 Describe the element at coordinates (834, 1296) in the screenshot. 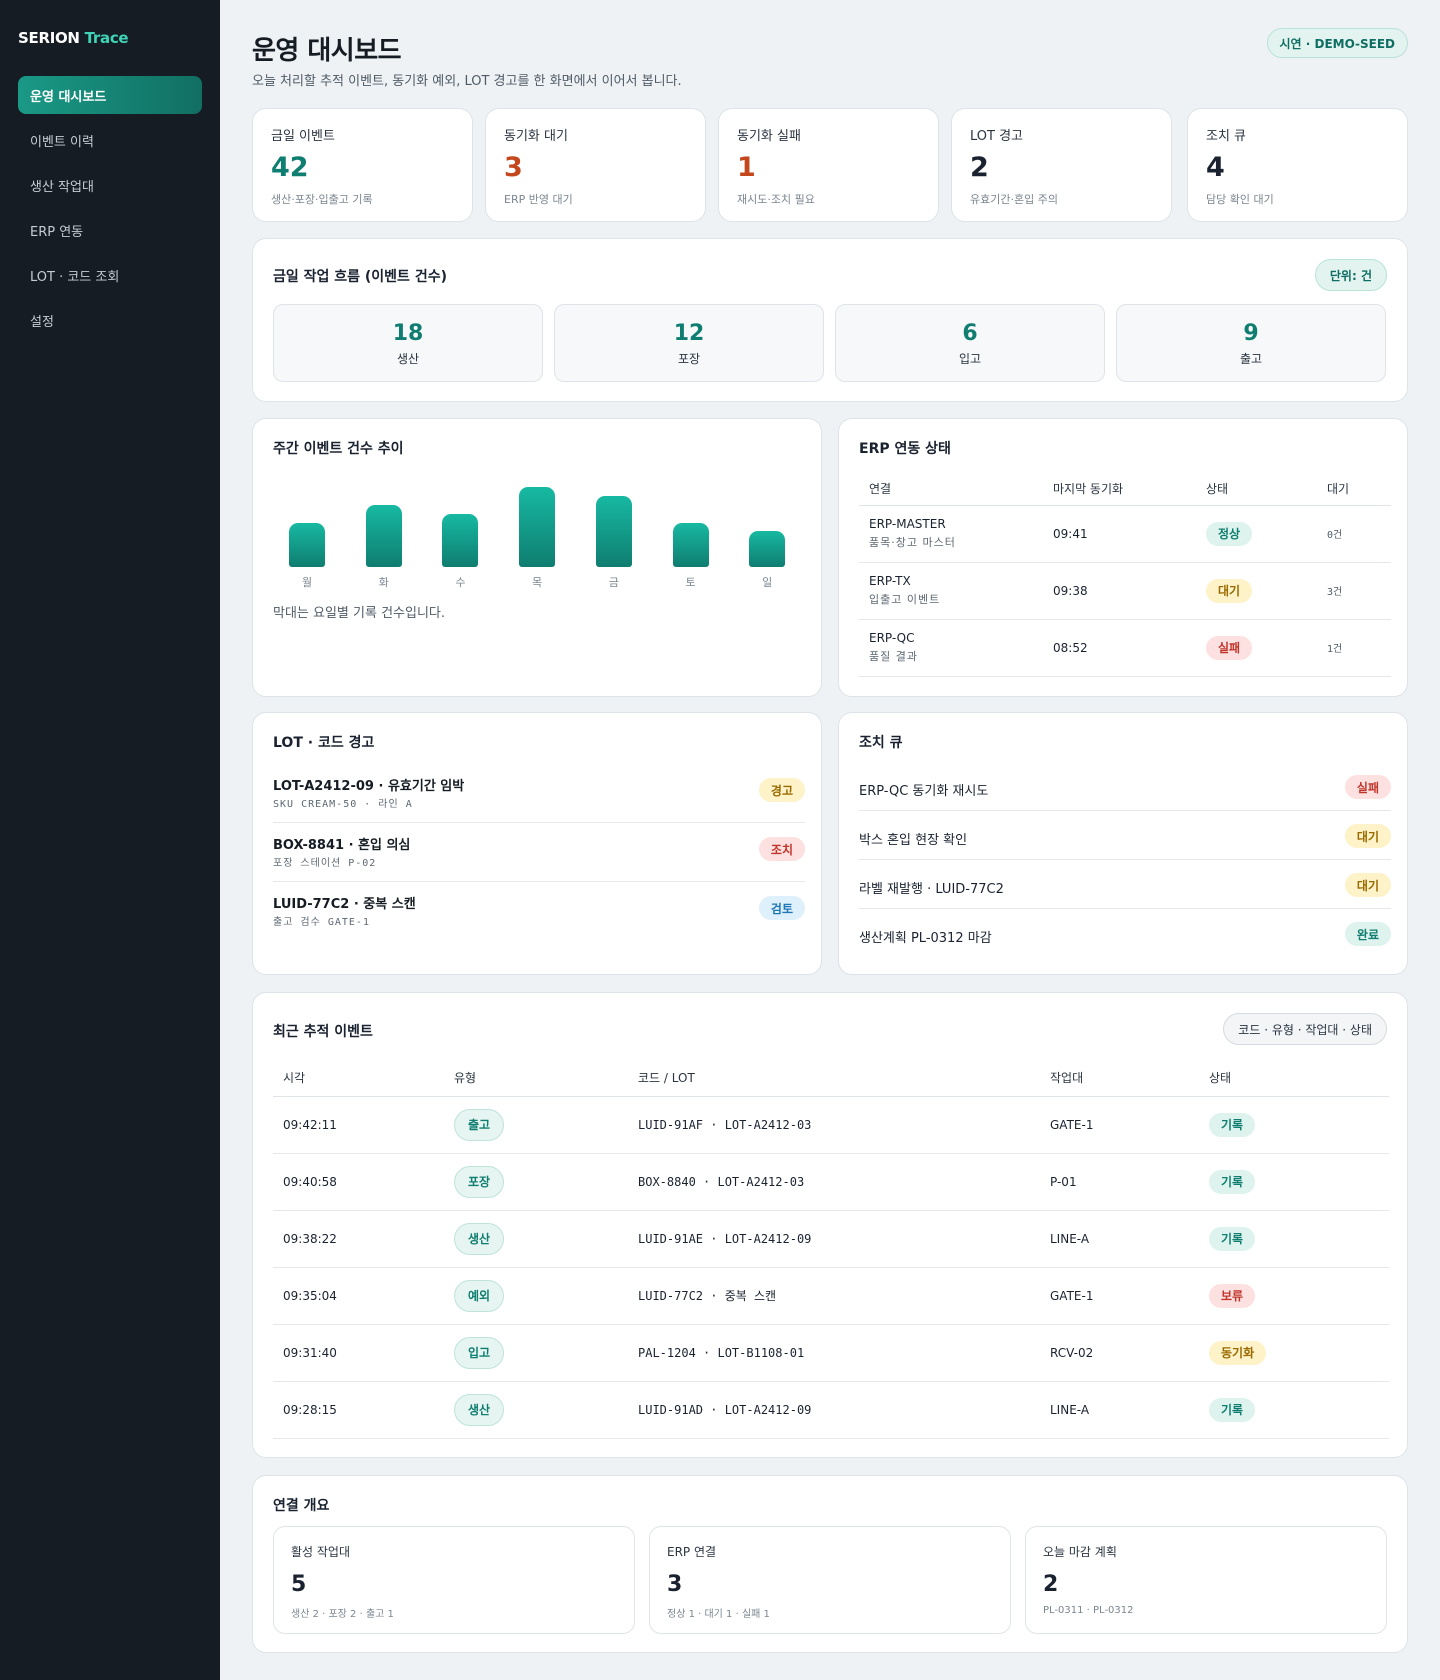

I see `event-code: LUID-77C2 · 중복 스캔` at that location.